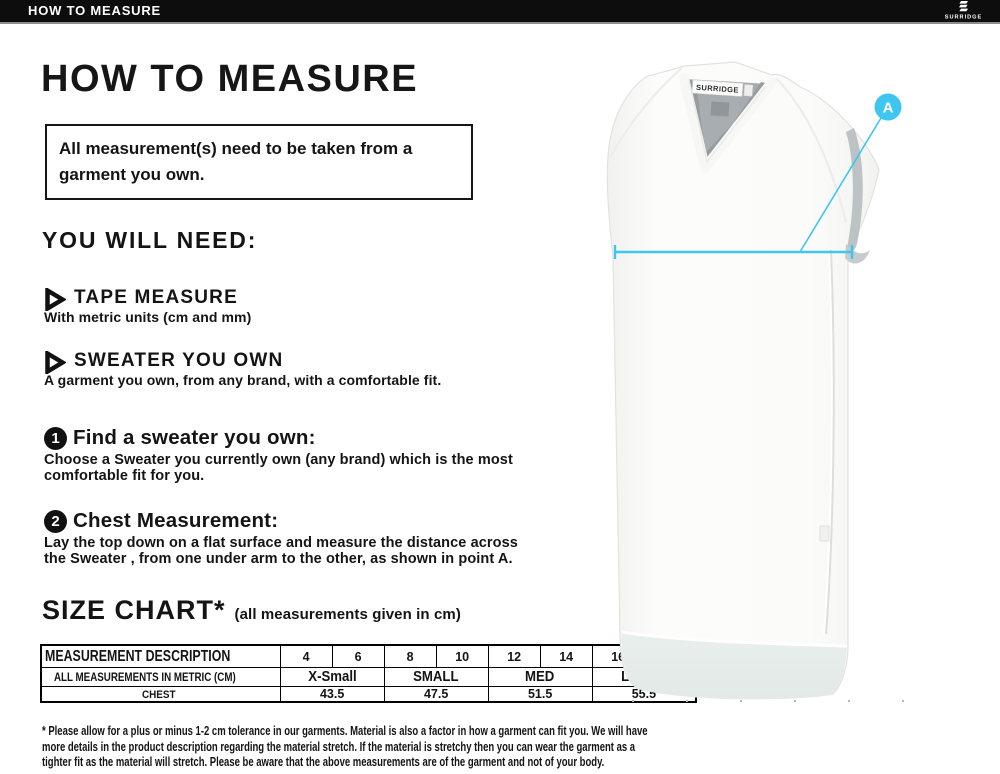 This screenshot has width=1000, height=774. What do you see at coordinates (734, 639) in the screenshot?
I see `hem-piping` at bounding box center [734, 639].